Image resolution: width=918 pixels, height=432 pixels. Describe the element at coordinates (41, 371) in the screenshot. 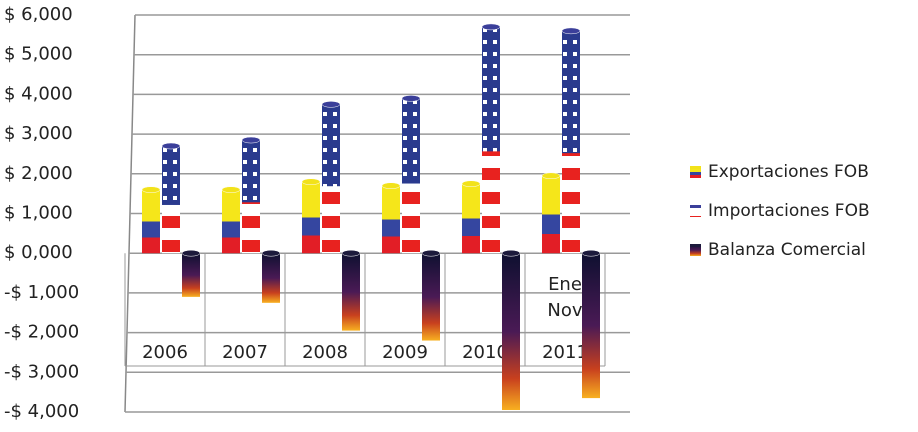

I see `y-tick-label: -$ 3,000` at that location.